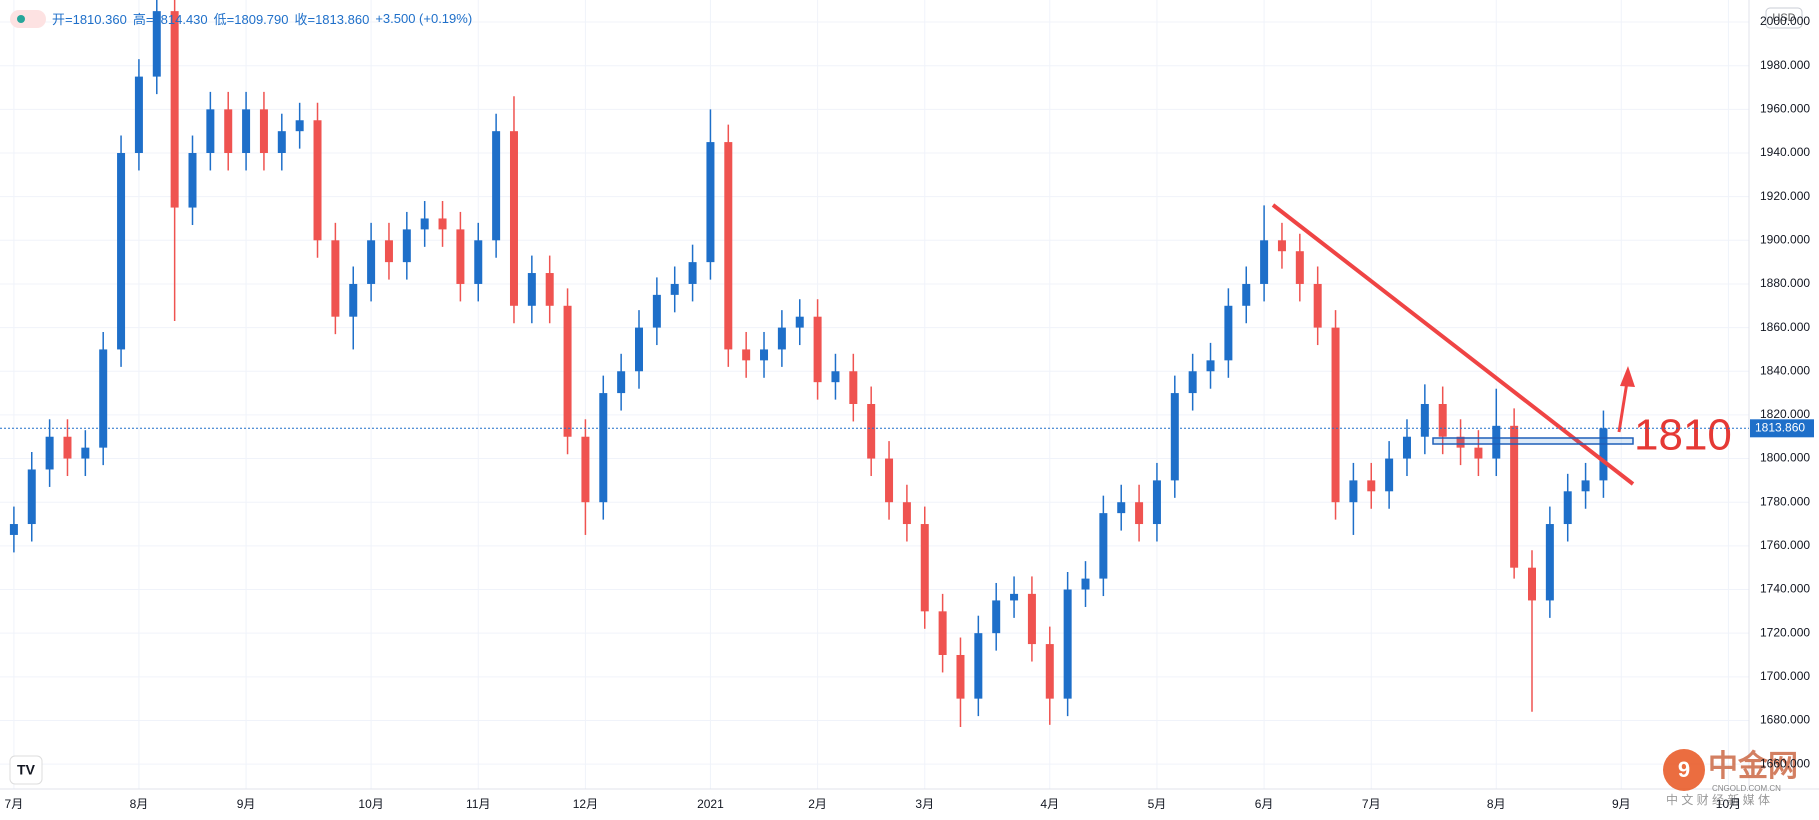 Image resolution: width=1819 pixels, height=820 pixels. I want to click on tv-logo-text: TV, so click(26, 770).